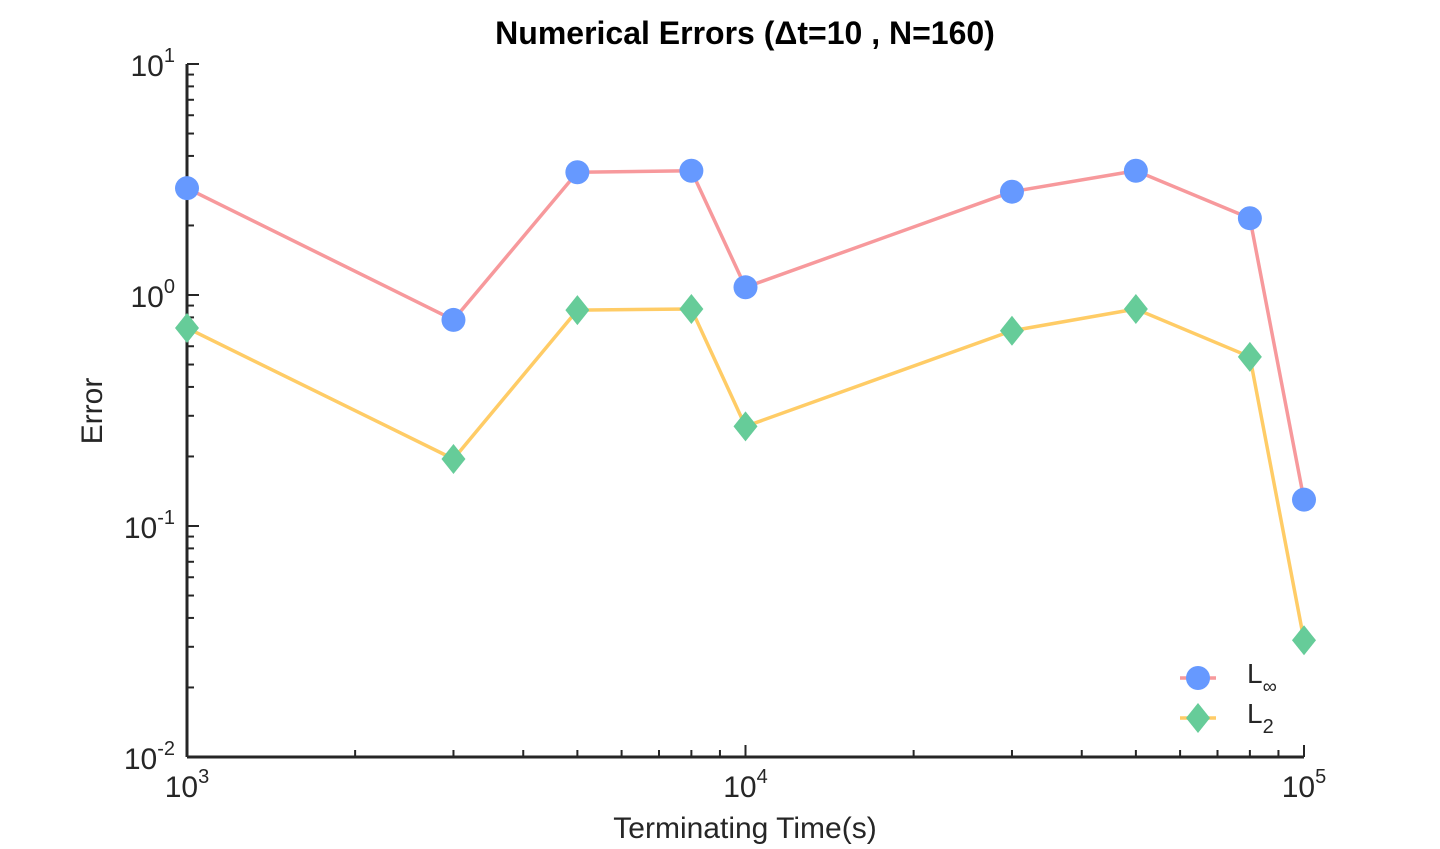 This screenshot has width=1440, height=849. I want to click on legend-label: L2, so click(1260, 718).